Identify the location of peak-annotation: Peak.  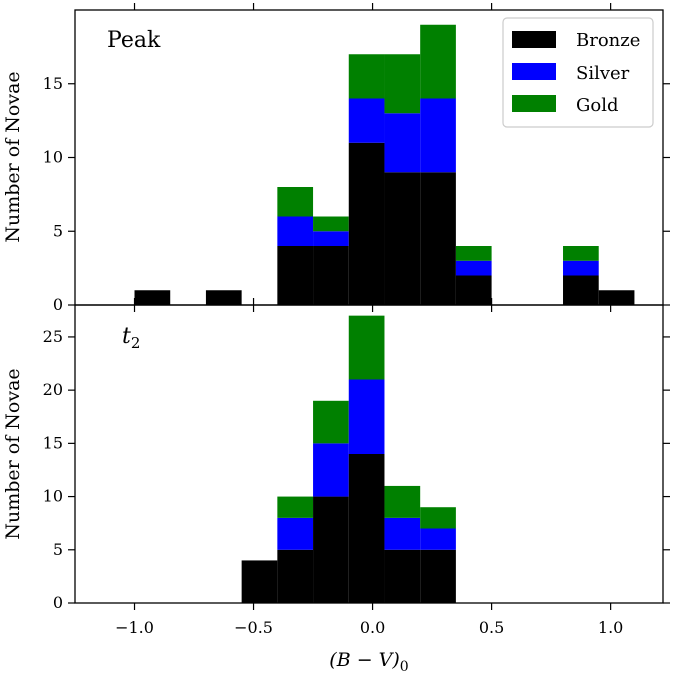
(134, 40).